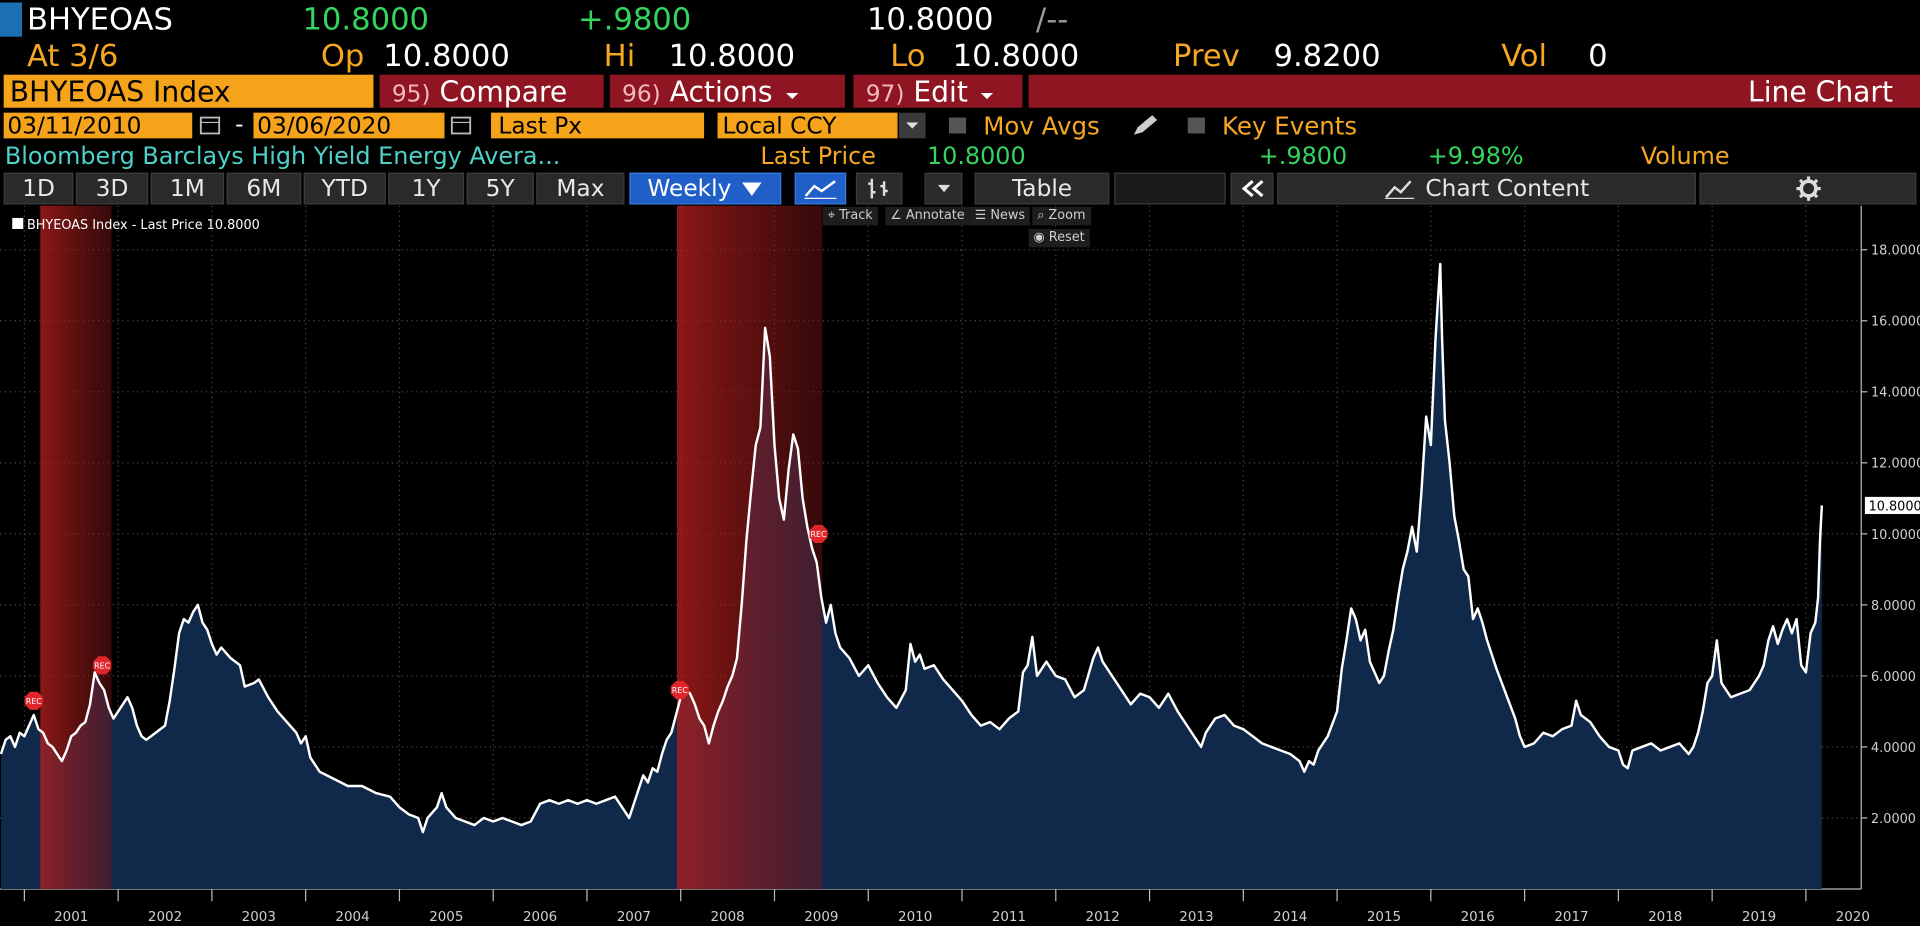 The height and width of the screenshot is (926, 1920). I want to click on price-value: 10.8000, so click(976, 156).